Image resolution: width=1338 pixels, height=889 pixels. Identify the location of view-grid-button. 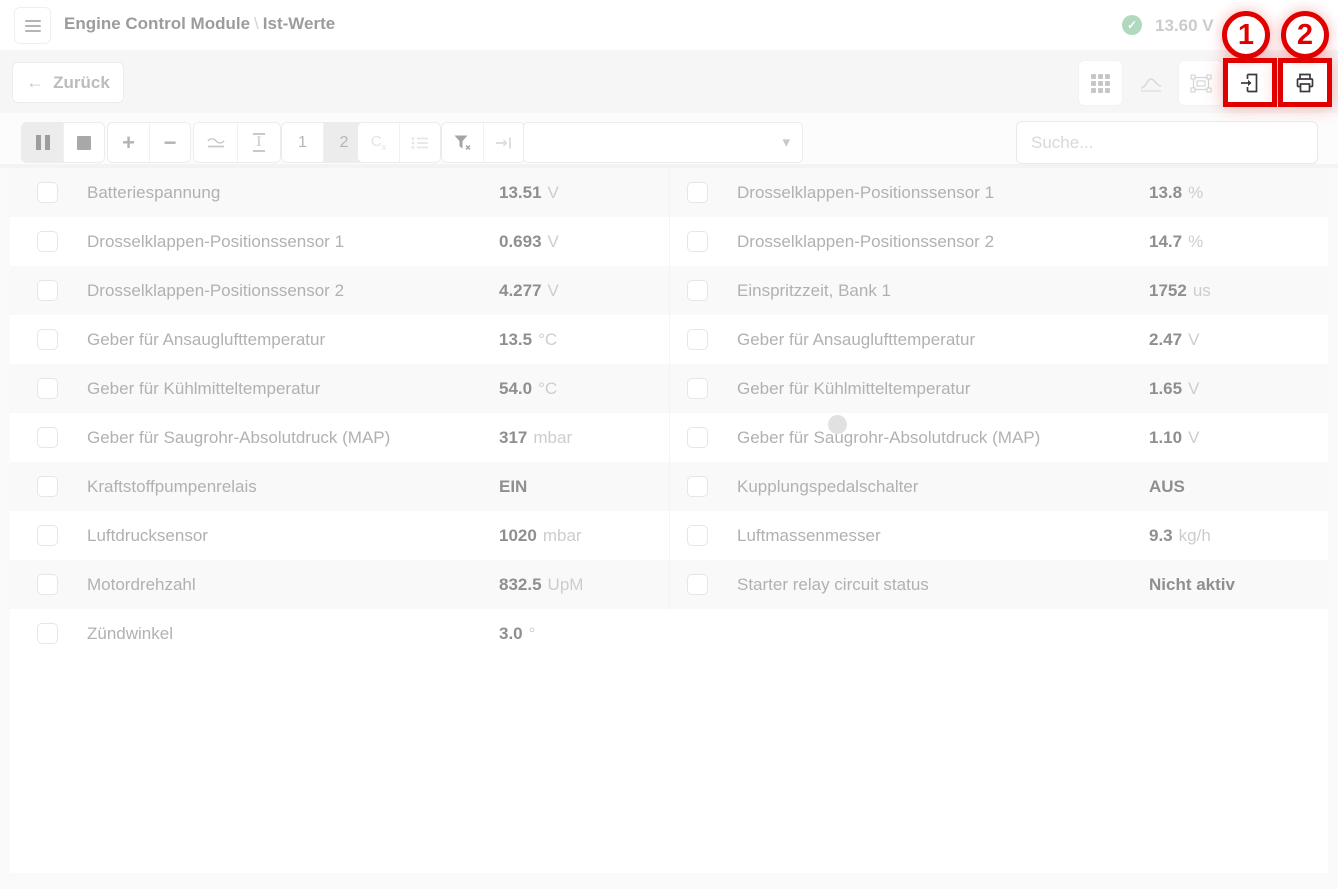
(1100, 83).